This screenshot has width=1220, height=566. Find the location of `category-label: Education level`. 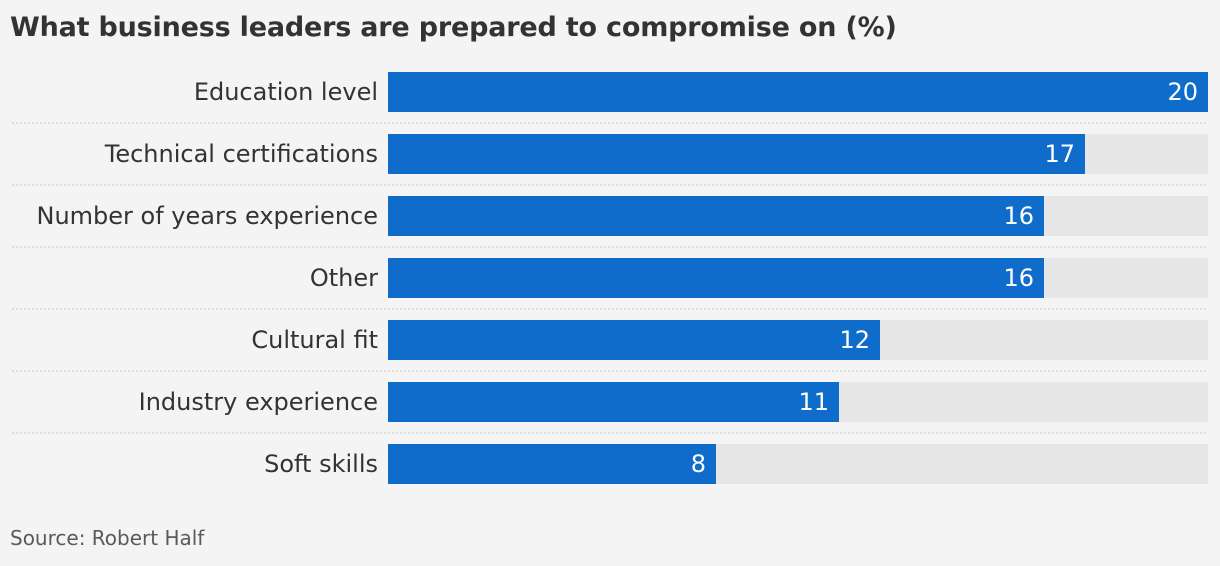

category-label: Education level is located at coordinates (286, 92).